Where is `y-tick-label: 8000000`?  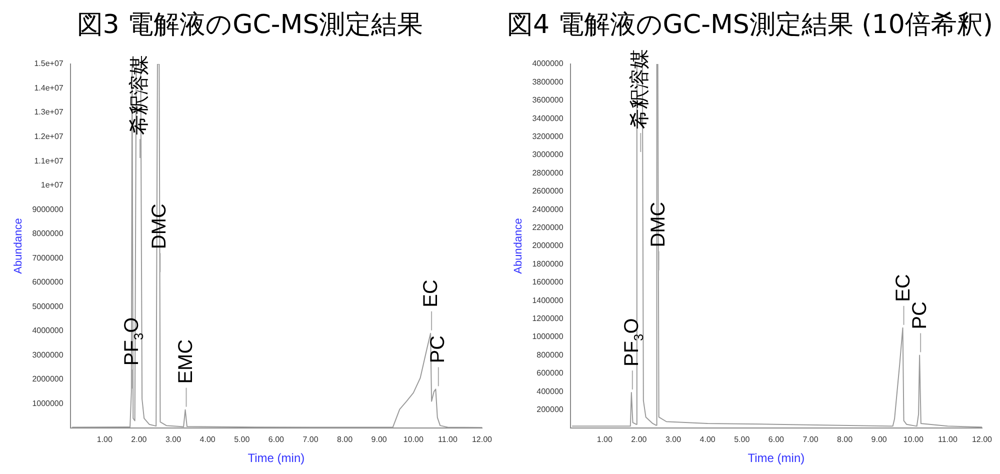 y-tick-label: 8000000 is located at coordinates (48, 233).